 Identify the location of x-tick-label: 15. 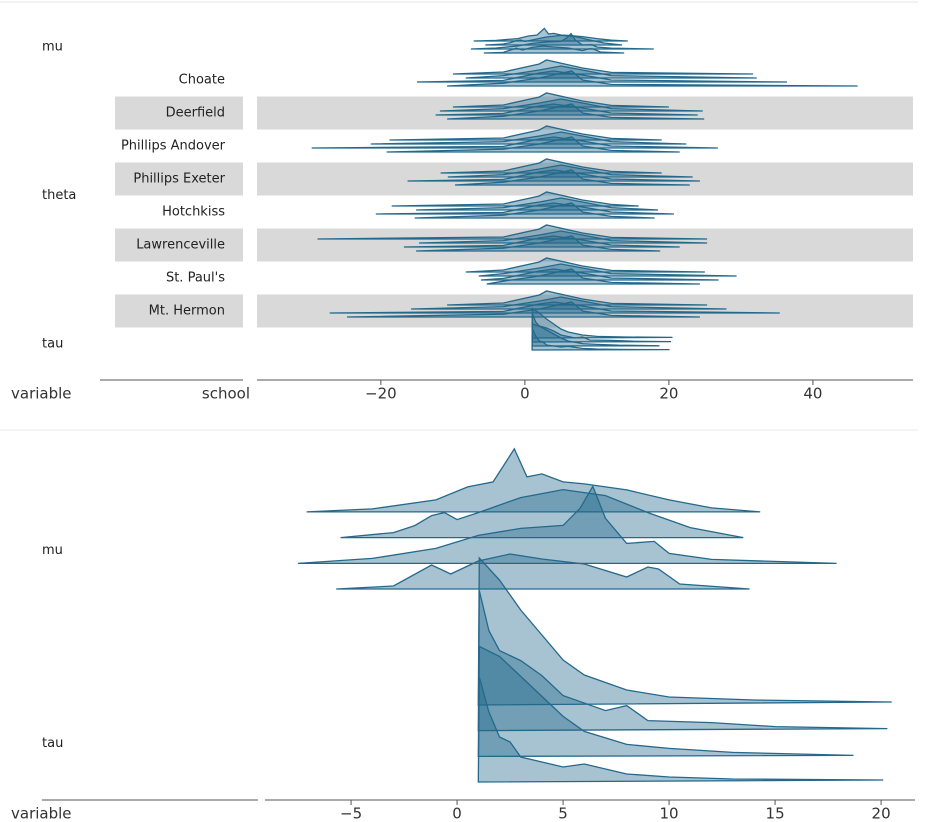
(775, 813).